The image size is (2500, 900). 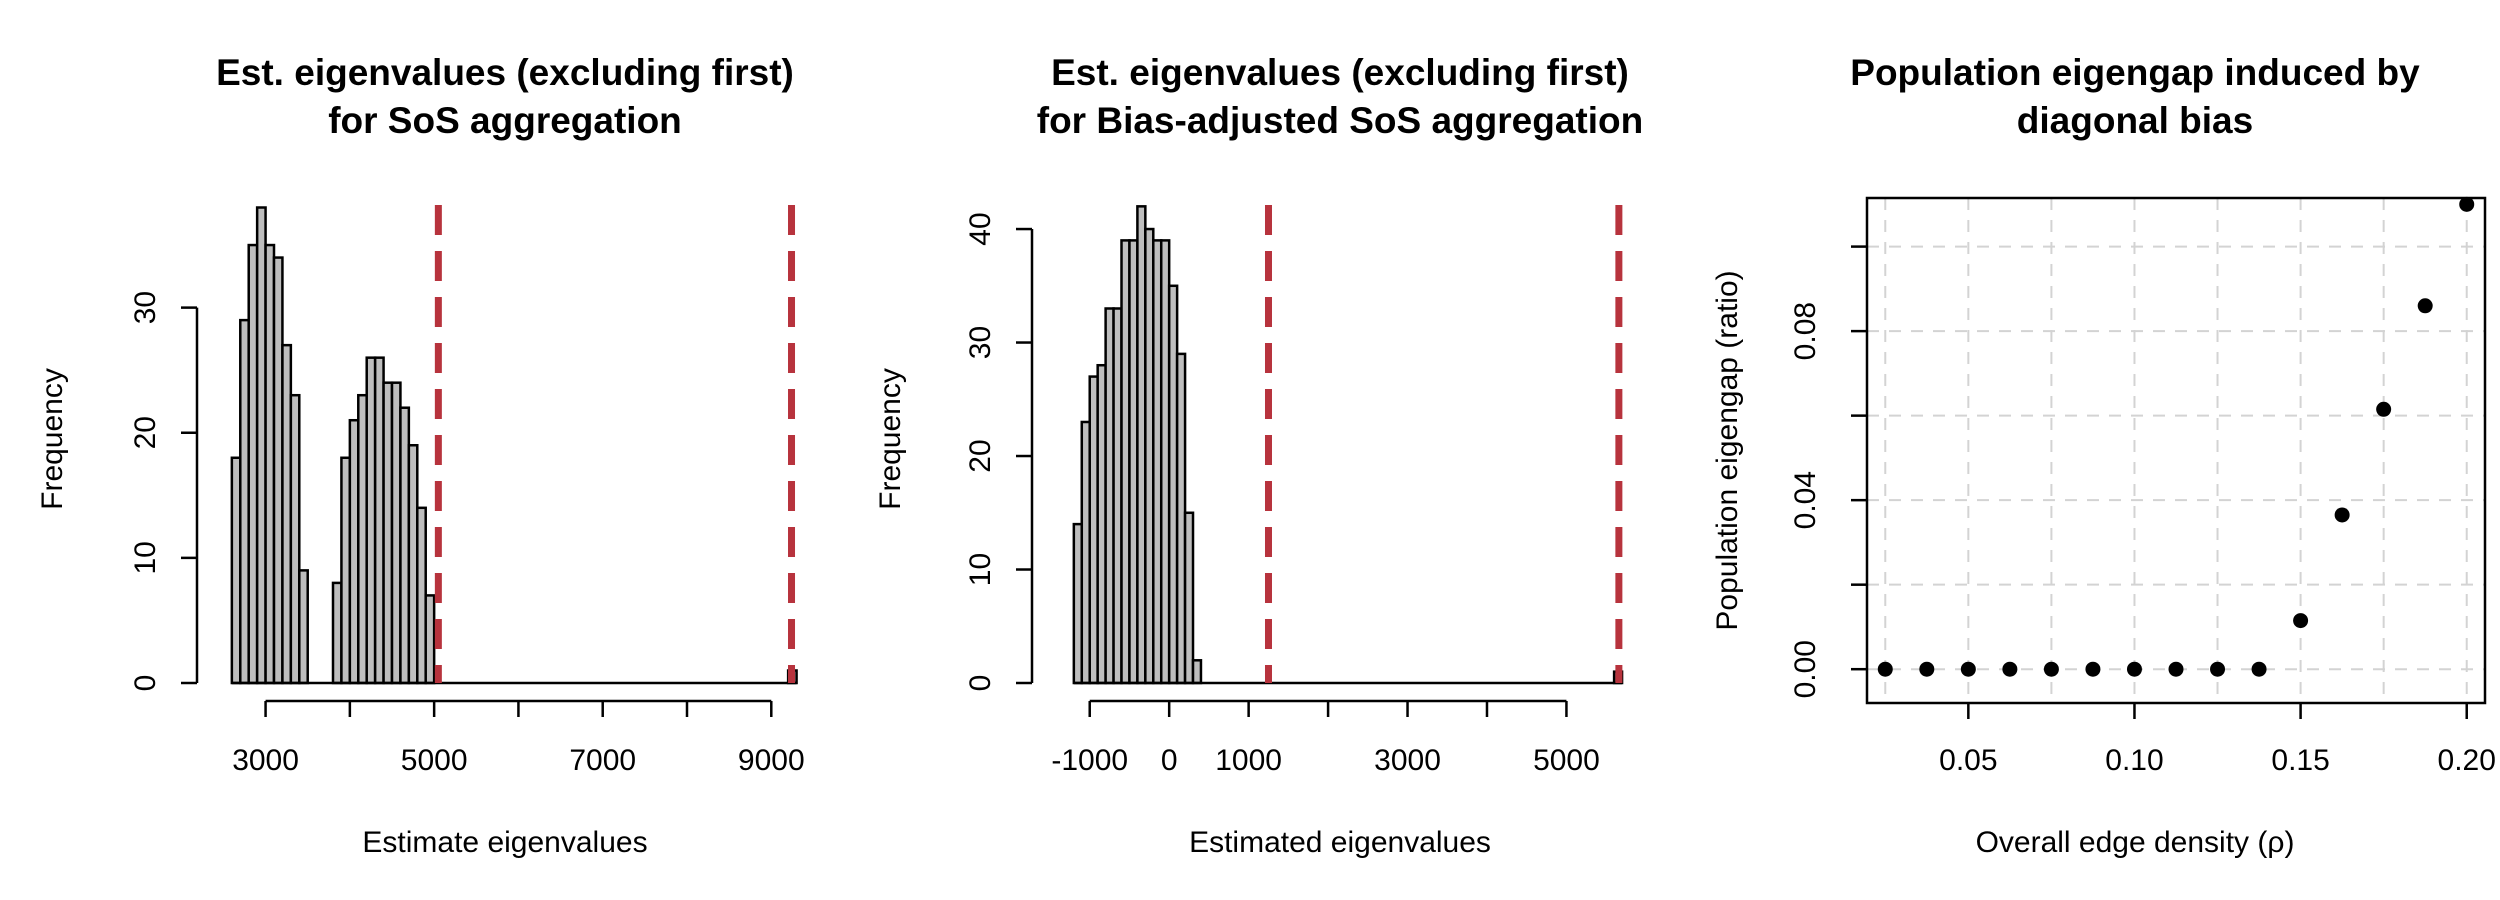 I want to click on x-tick-label: 0, so click(x=1169, y=760).